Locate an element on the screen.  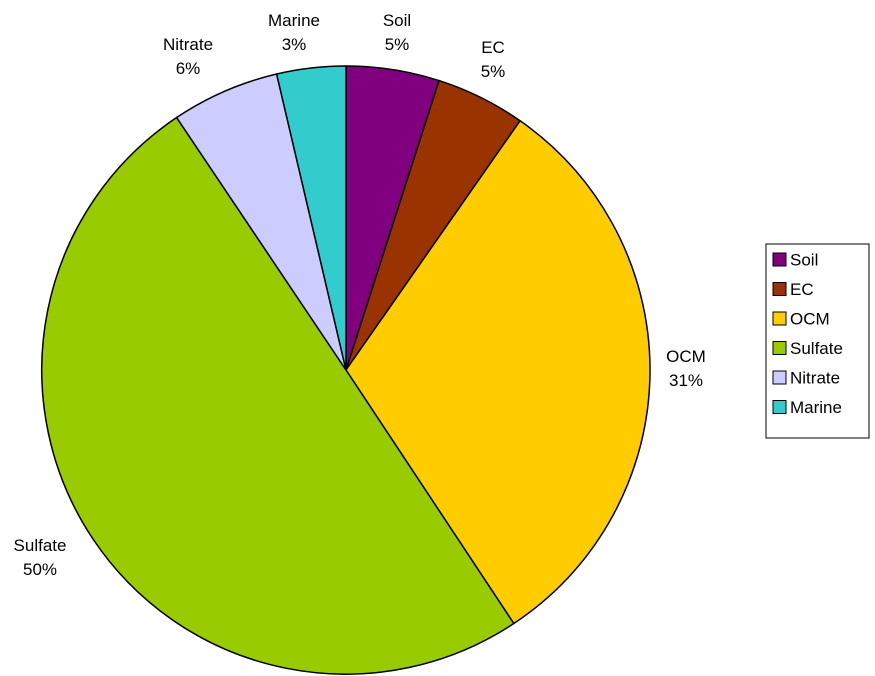
legend-item-soil: Soil is located at coordinates (795, 260).